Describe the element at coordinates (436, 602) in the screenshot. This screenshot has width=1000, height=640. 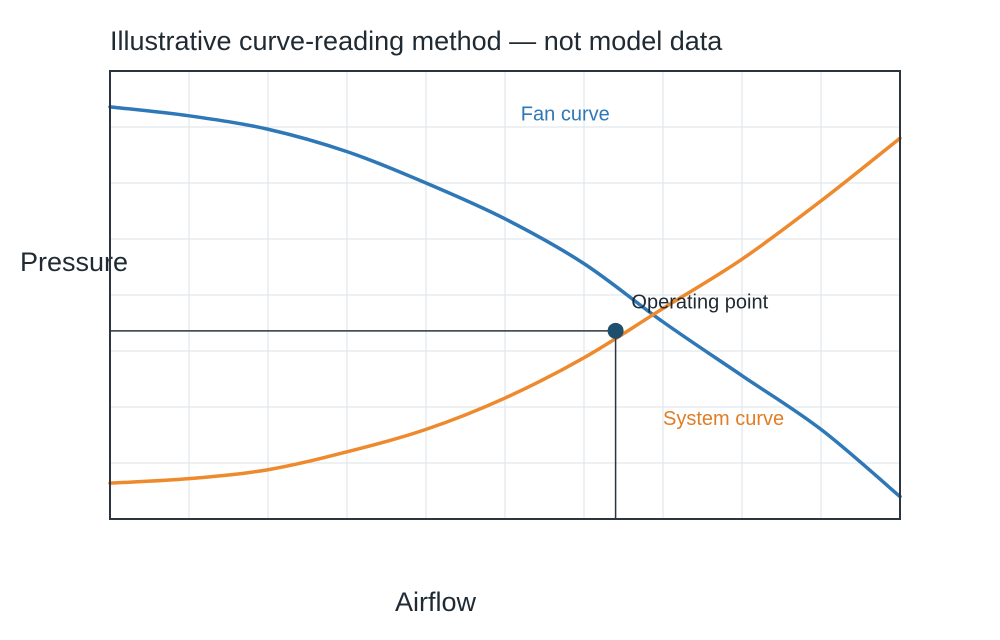
I see `x-axis-label: Airflow` at that location.